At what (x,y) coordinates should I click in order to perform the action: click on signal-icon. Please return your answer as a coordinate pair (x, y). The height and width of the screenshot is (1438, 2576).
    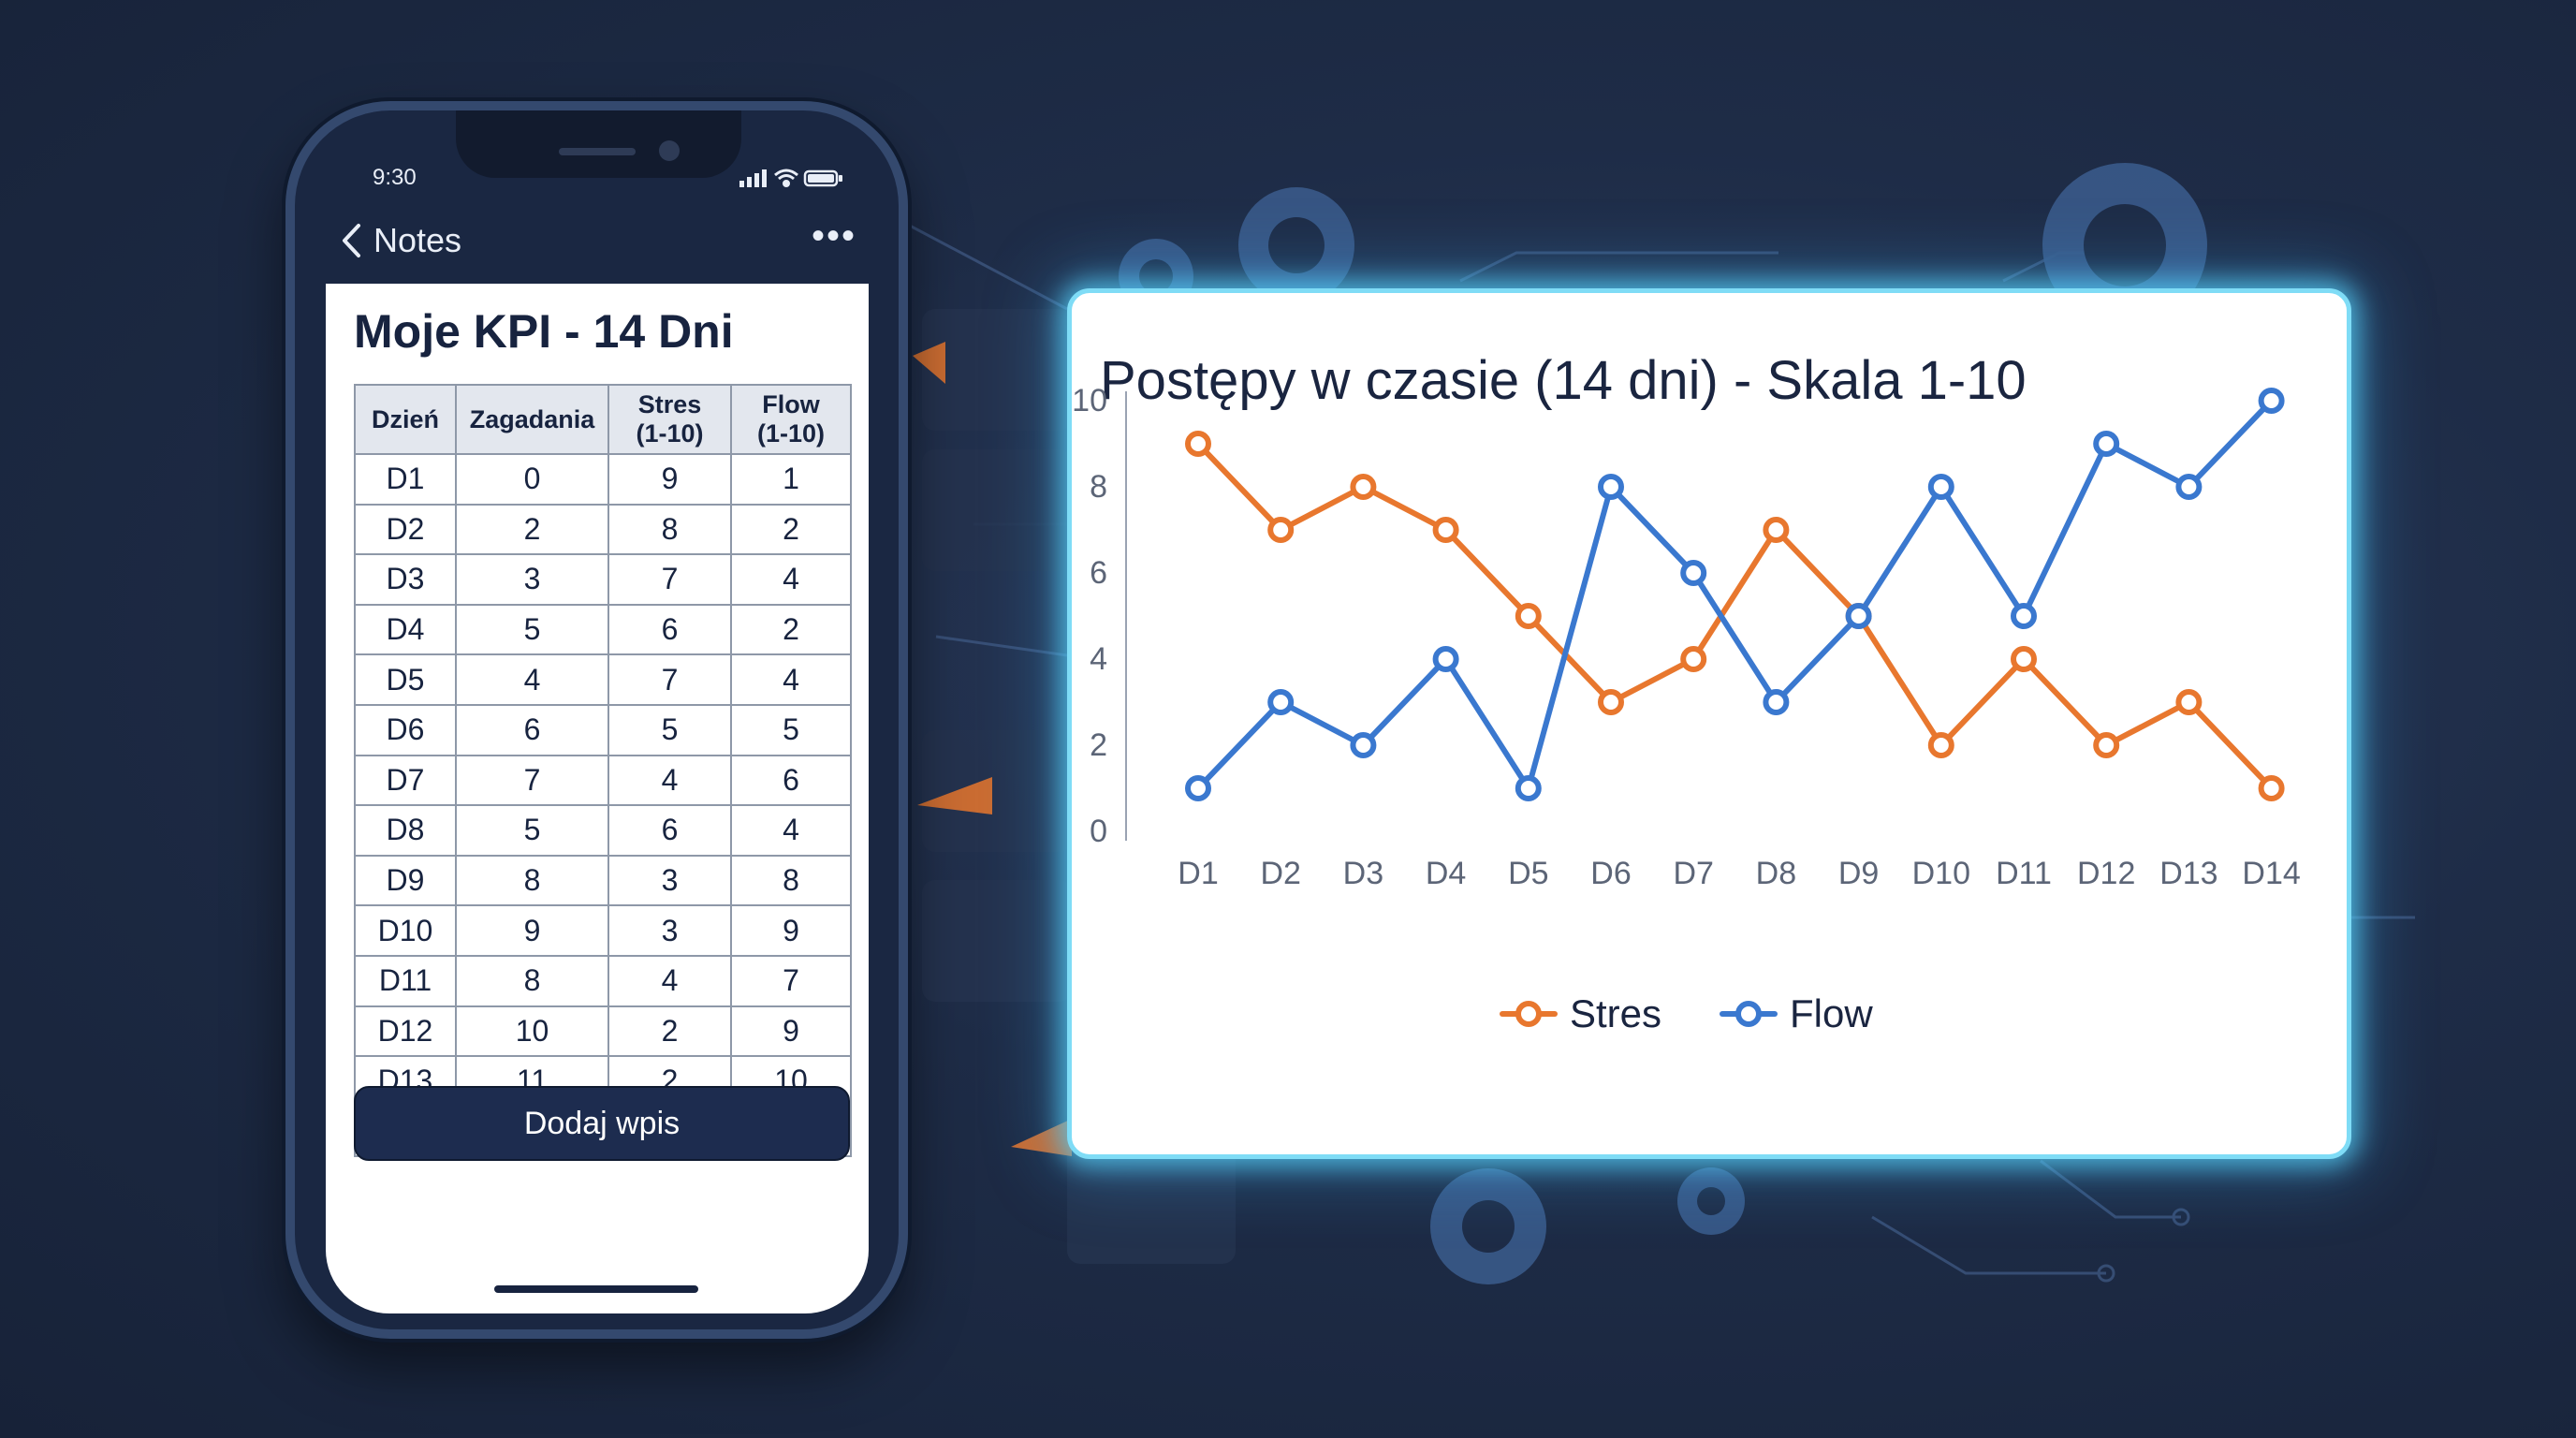
    Looking at the image, I should click on (753, 178).